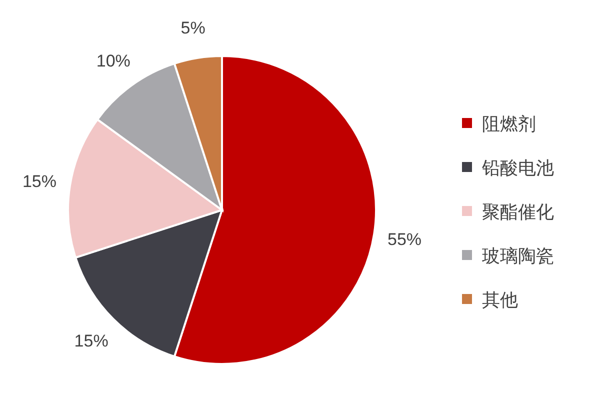 The height and width of the screenshot is (393, 600). I want to click on legend-label: 铅酸电池, so click(517, 168).